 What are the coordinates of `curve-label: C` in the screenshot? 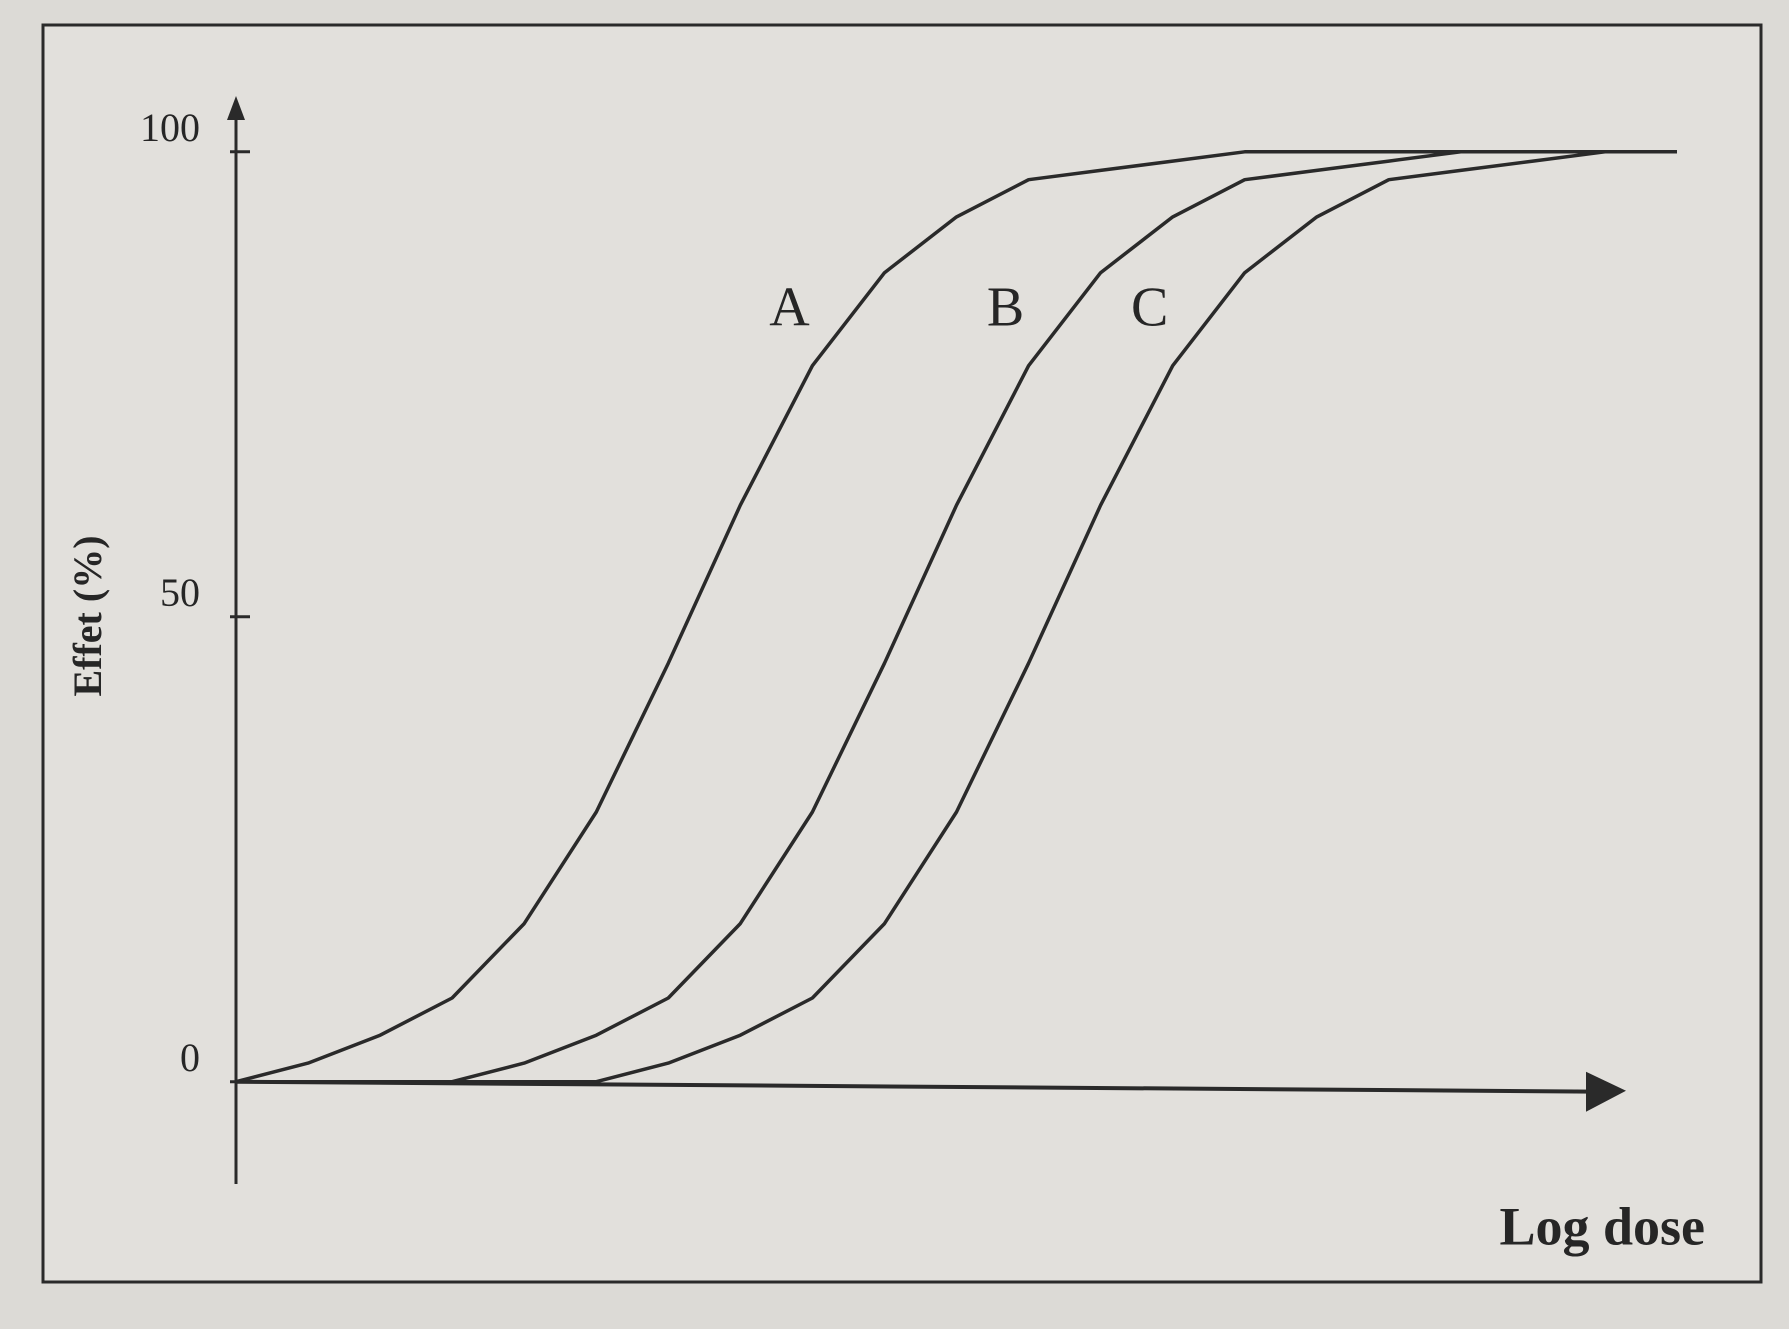 It's located at (1149, 308).